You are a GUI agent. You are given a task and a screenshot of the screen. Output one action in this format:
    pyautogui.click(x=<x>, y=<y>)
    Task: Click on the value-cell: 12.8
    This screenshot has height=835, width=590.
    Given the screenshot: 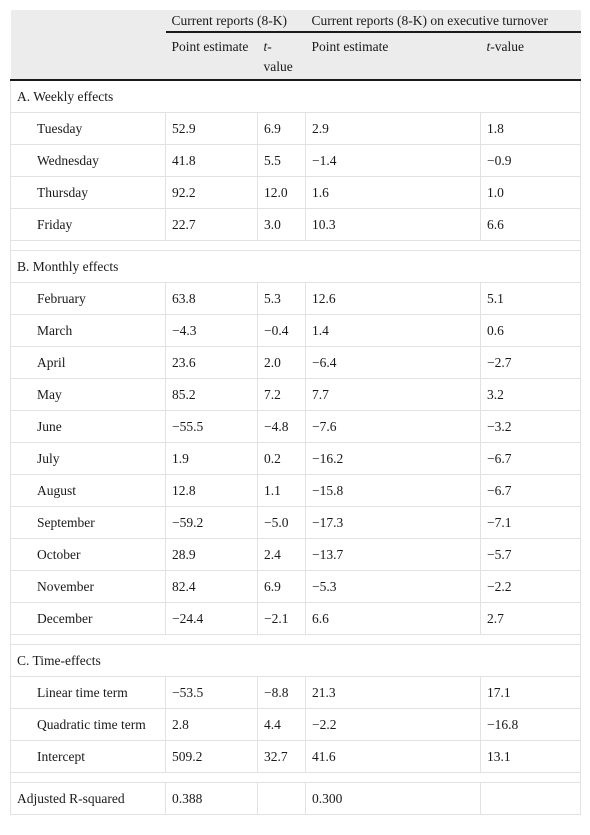 What is the action you would take?
    pyautogui.click(x=211, y=490)
    